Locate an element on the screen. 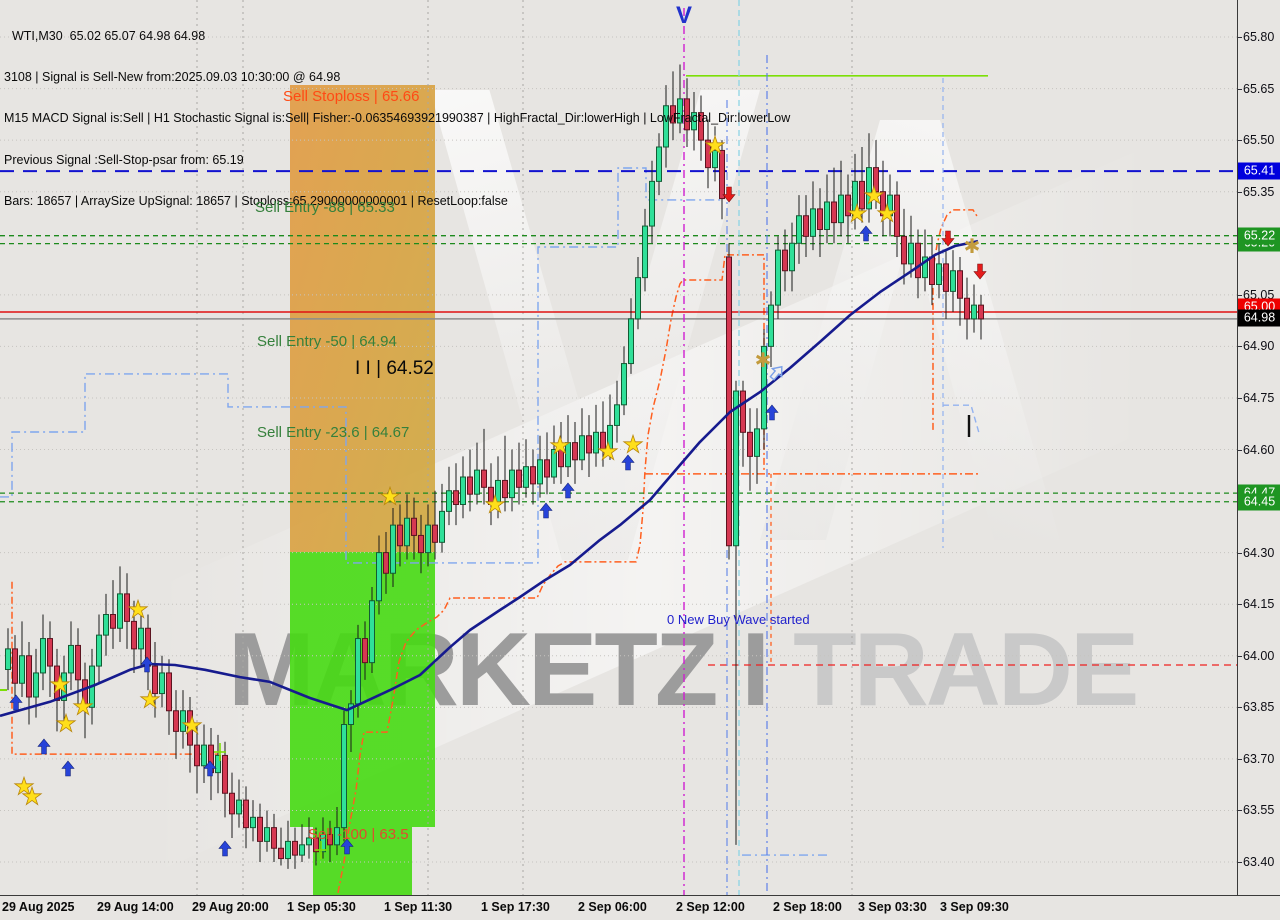 This screenshot has width=1280, height=920. price-tick-label: 63.55 is located at coordinates (1259, 810).